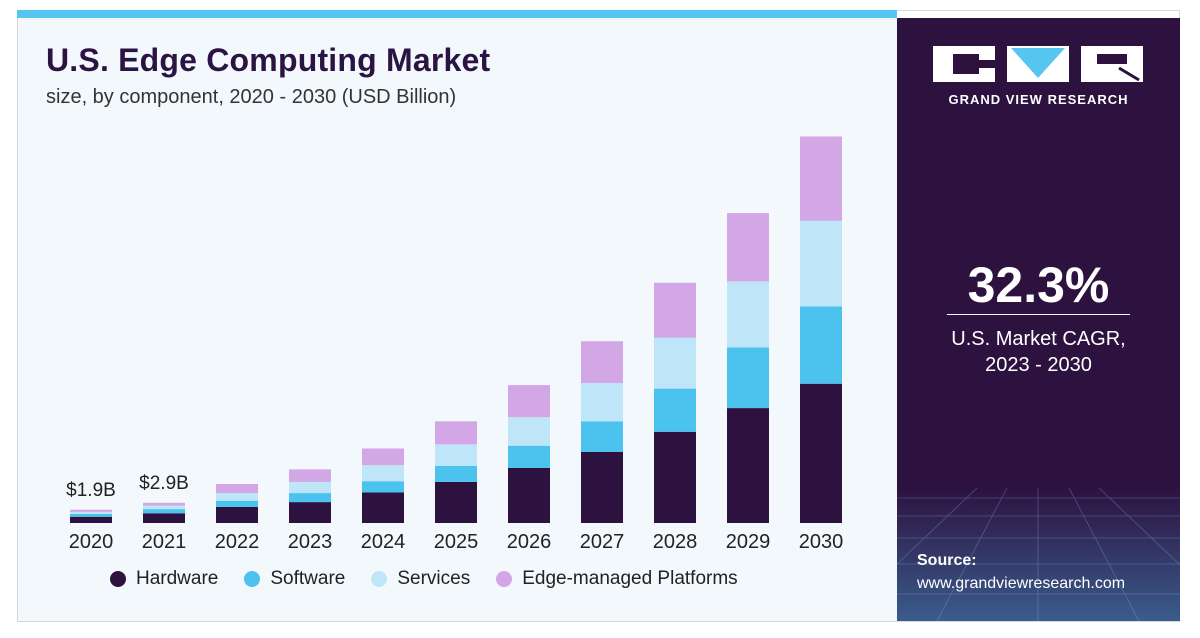  What do you see at coordinates (310, 542) in the screenshot?
I see `x-tick-label-2023: 2023` at bounding box center [310, 542].